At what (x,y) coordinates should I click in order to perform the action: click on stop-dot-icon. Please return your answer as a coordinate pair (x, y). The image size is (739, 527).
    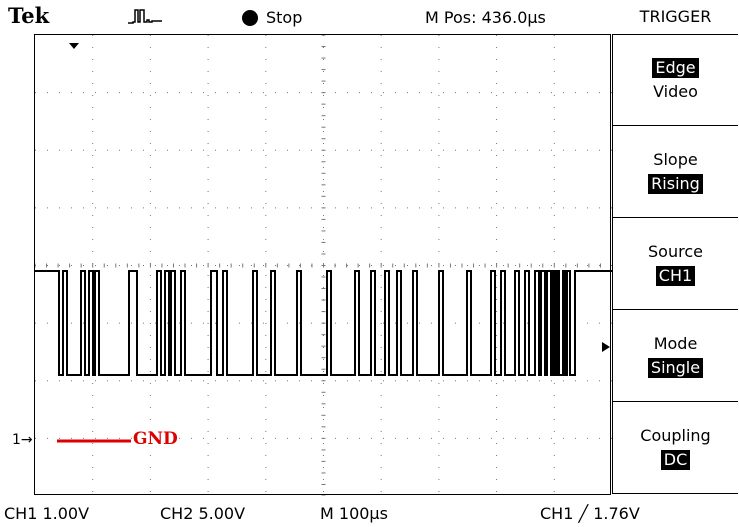
    Looking at the image, I should click on (250, 17).